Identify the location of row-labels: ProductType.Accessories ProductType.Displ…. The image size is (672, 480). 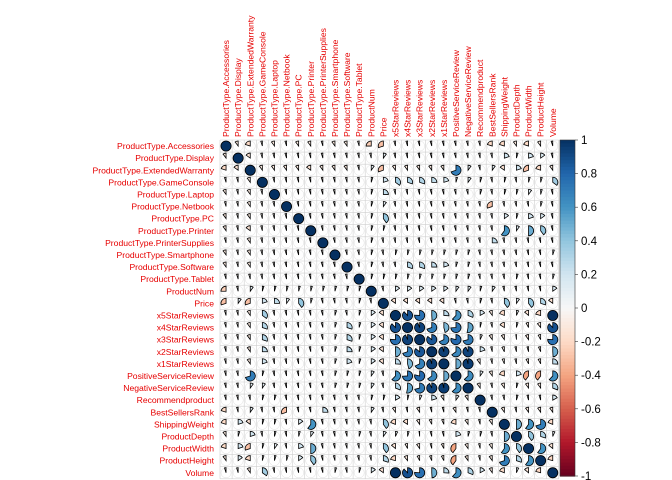
(154, 309).